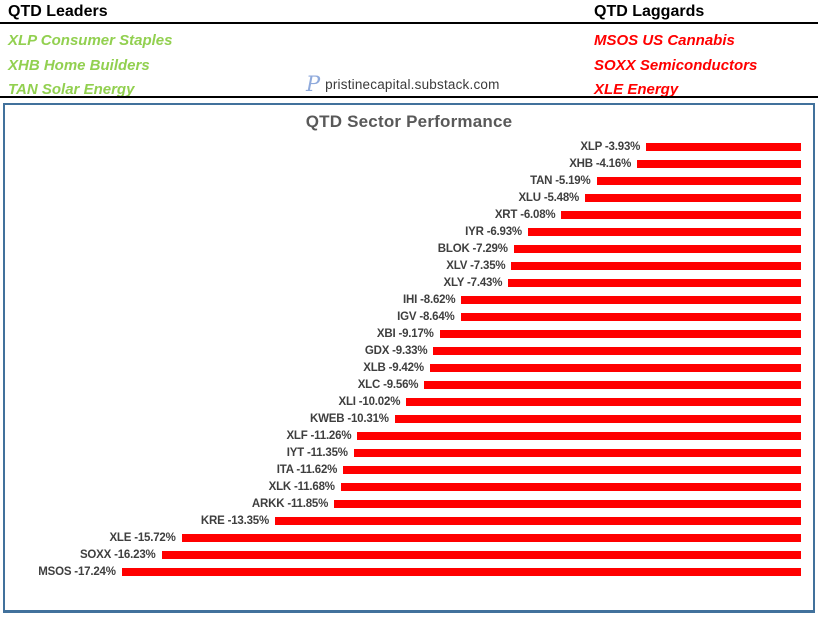  What do you see at coordinates (90, 40) in the screenshot?
I see `leader-item-1: XLP Consumer Staples` at bounding box center [90, 40].